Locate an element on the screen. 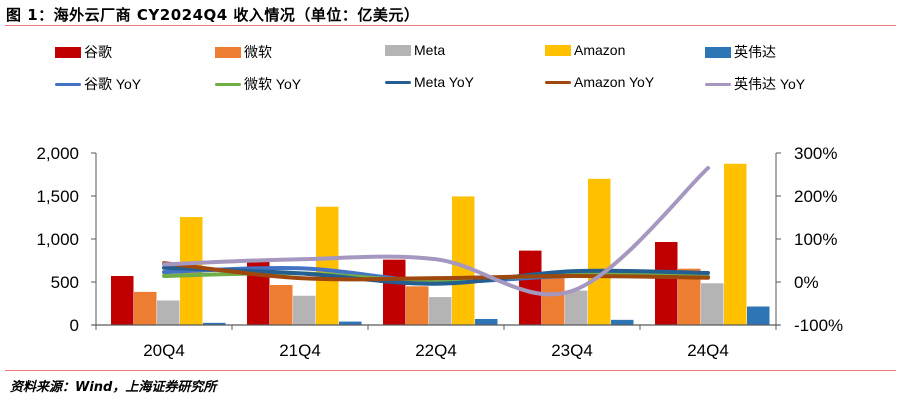 The height and width of the screenshot is (400, 901). chart-title: 图 1：海外云厂商 CY2024Q4 收入情况（单位：亿美元） is located at coordinates (213, 15).